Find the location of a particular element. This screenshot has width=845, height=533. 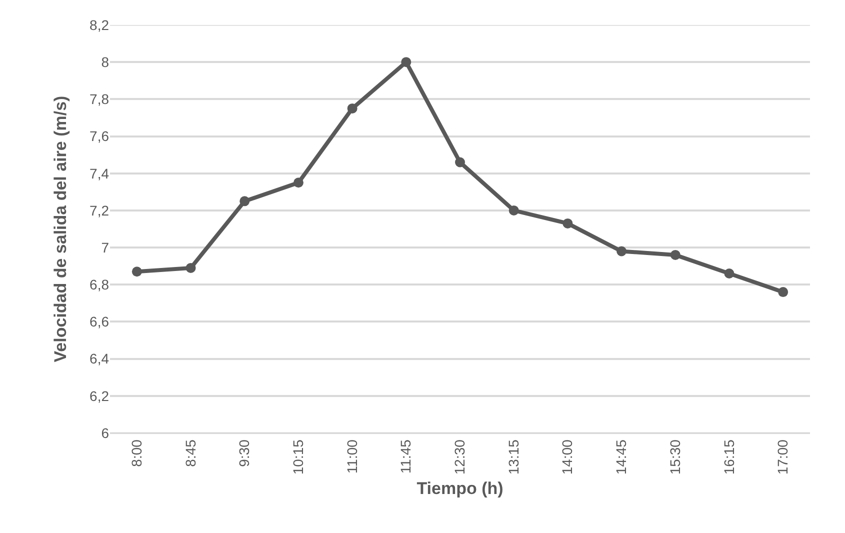

x-tick-label: 8:00 is located at coordinates (136, 453).